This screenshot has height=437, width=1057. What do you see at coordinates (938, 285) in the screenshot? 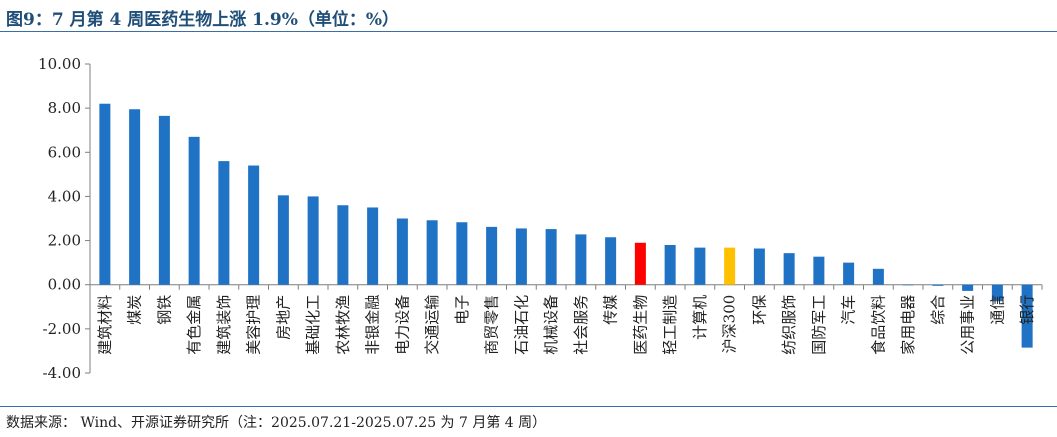
I see `bar-综合` at bounding box center [938, 285].